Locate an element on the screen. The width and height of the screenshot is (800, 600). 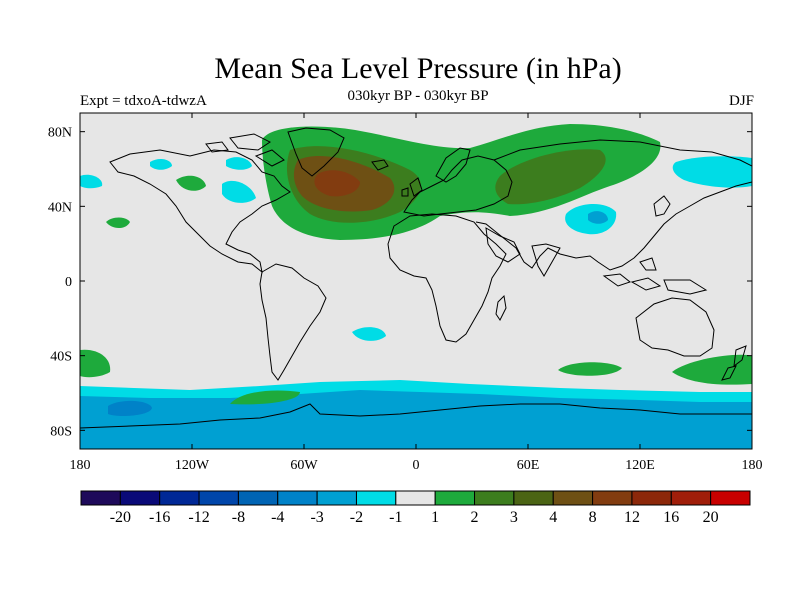
x-tick-label: 60W is located at coordinates (304, 465).